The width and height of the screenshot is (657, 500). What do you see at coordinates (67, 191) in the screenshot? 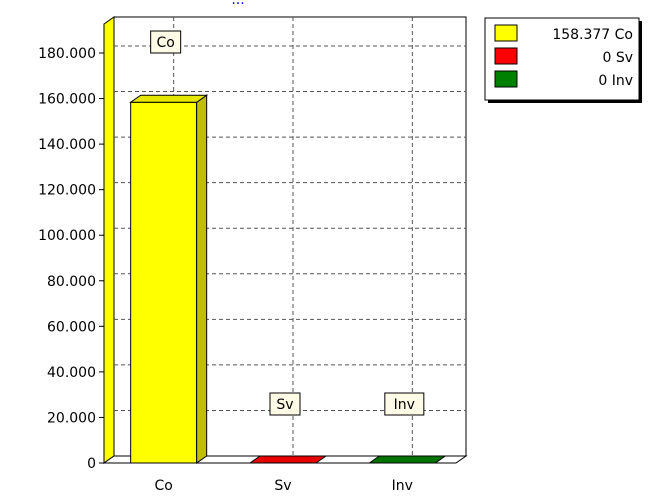
I see `y-tick-label: 120.000` at bounding box center [67, 191].